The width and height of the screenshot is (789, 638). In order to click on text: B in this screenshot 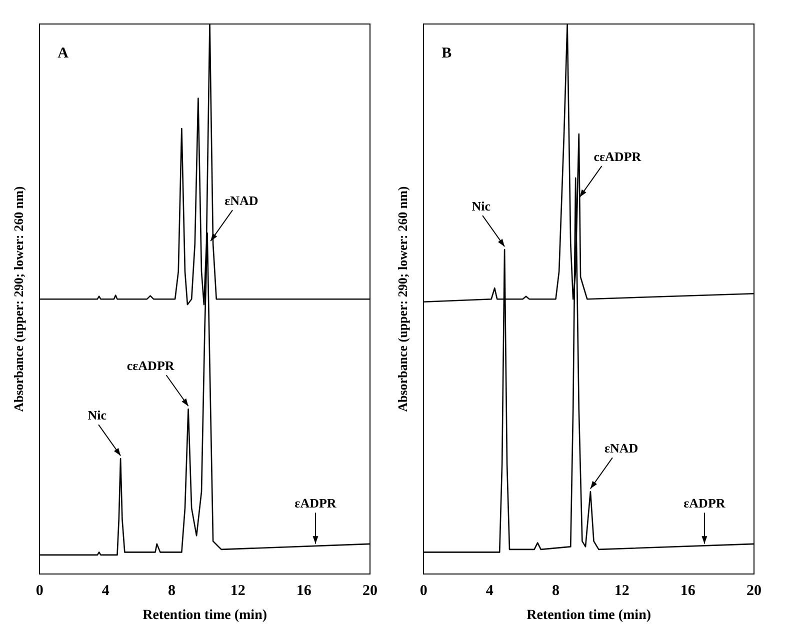, I will do `click(447, 53)`.